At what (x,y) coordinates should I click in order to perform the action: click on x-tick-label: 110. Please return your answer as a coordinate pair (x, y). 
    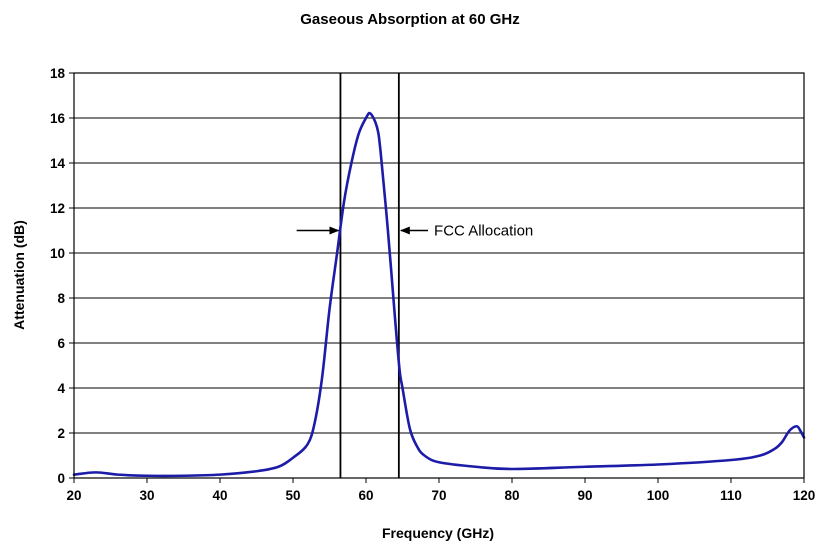
    Looking at the image, I should click on (731, 495).